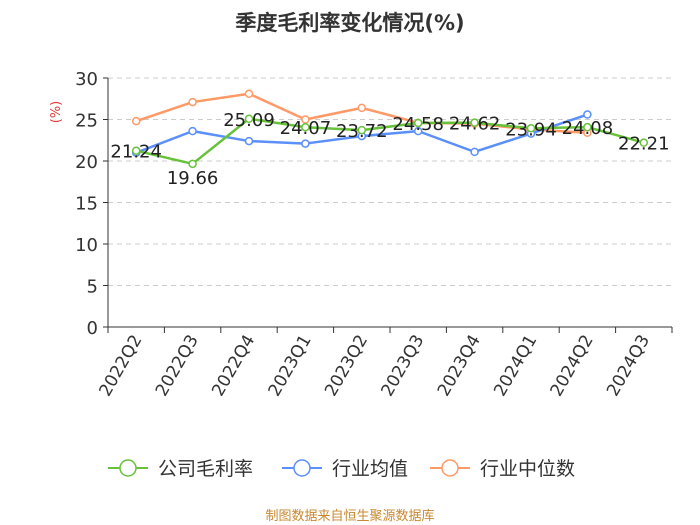 The width and height of the screenshot is (700, 525). I want to click on data-label: 24.58, so click(418, 124).